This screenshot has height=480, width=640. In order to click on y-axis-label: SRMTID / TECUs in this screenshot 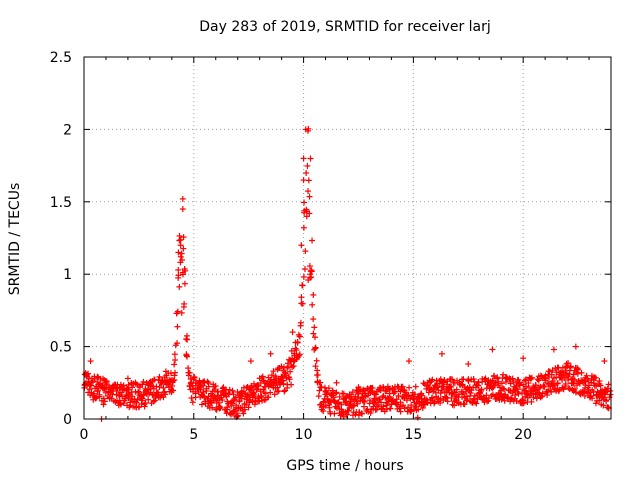, I will do `click(15, 239)`.